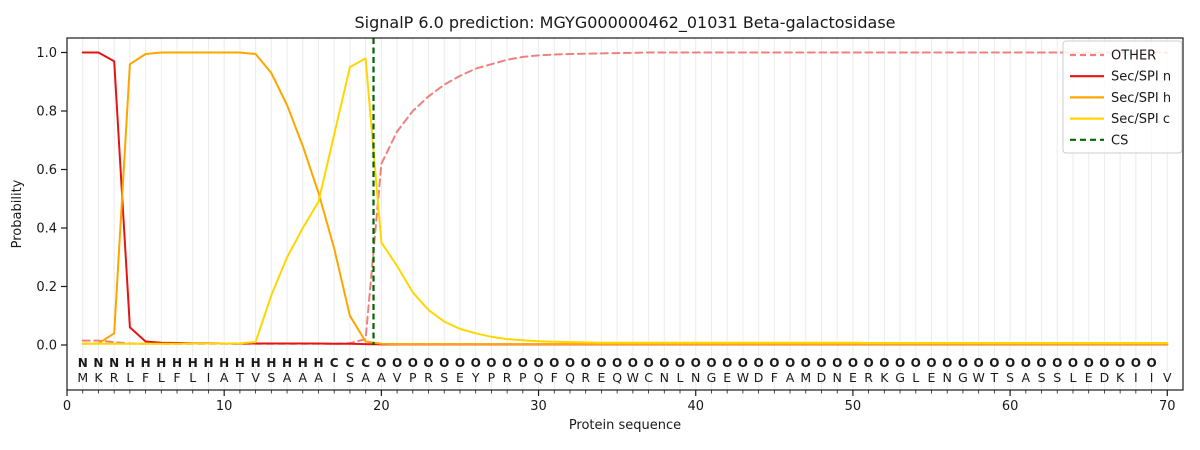 The image size is (1200, 450). I want to click on x-tick-label: 40, so click(695, 406).